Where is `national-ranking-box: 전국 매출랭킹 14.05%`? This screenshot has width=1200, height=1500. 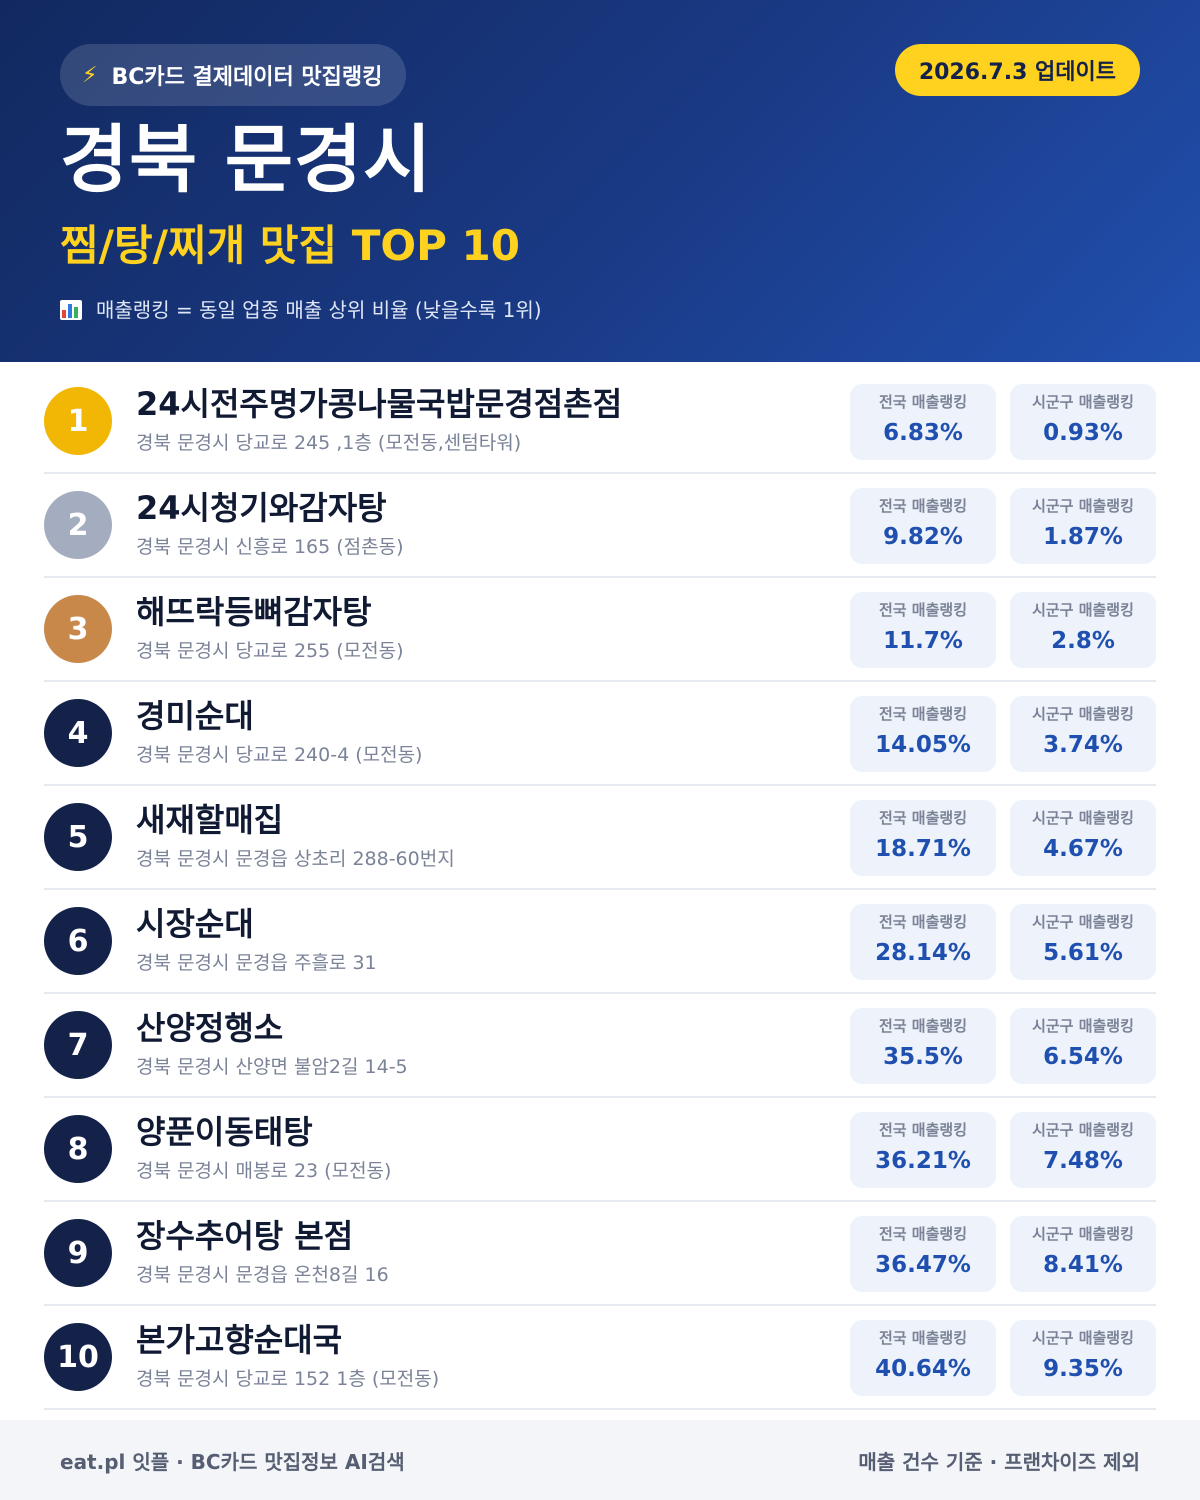 national-ranking-box: 전국 매출랭킹 14.05% is located at coordinates (923, 734).